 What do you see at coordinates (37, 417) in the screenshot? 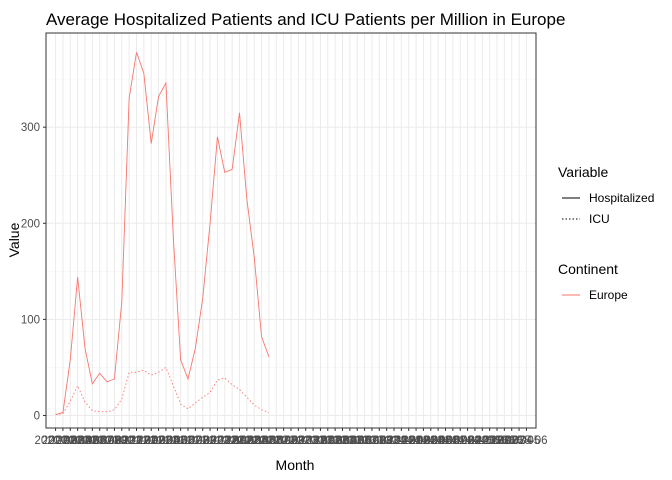
I see `y-tick-label: 0` at bounding box center [37, 417].